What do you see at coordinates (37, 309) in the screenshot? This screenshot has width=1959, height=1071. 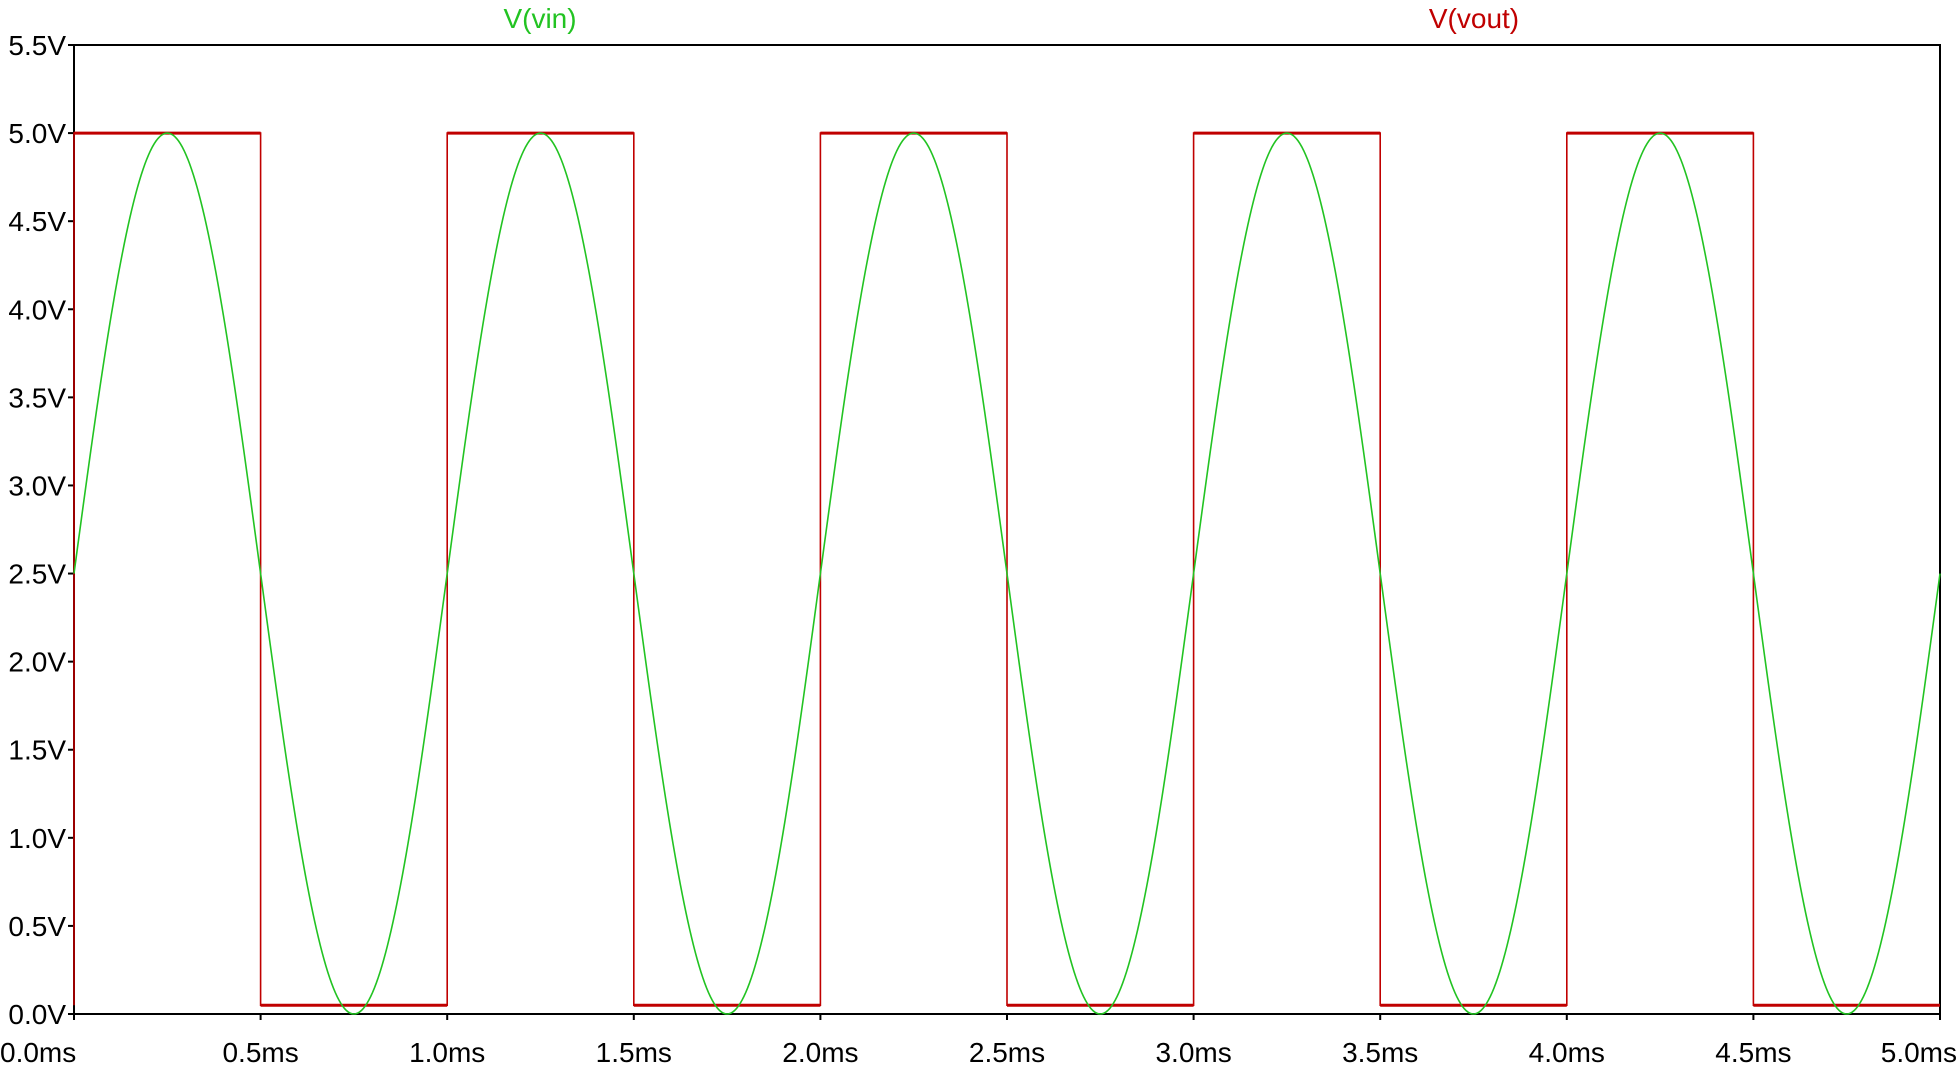 I see `y-tick-label: 4.0V` at bounding box center [37, 309].